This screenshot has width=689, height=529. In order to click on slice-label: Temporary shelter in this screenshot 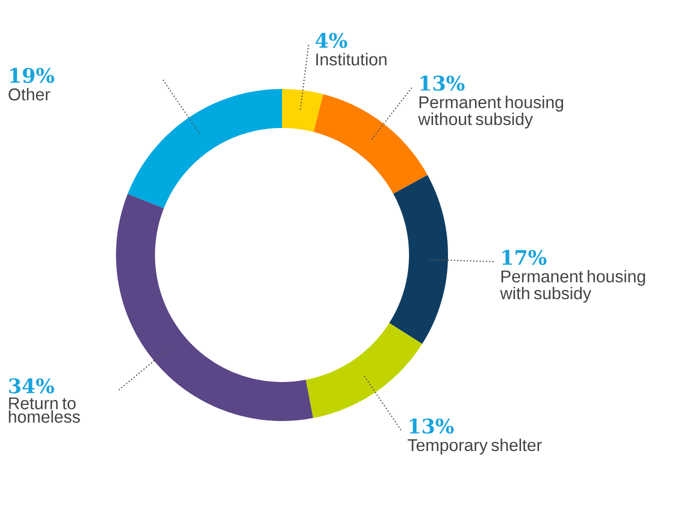, I will do `click(475, 446)`.